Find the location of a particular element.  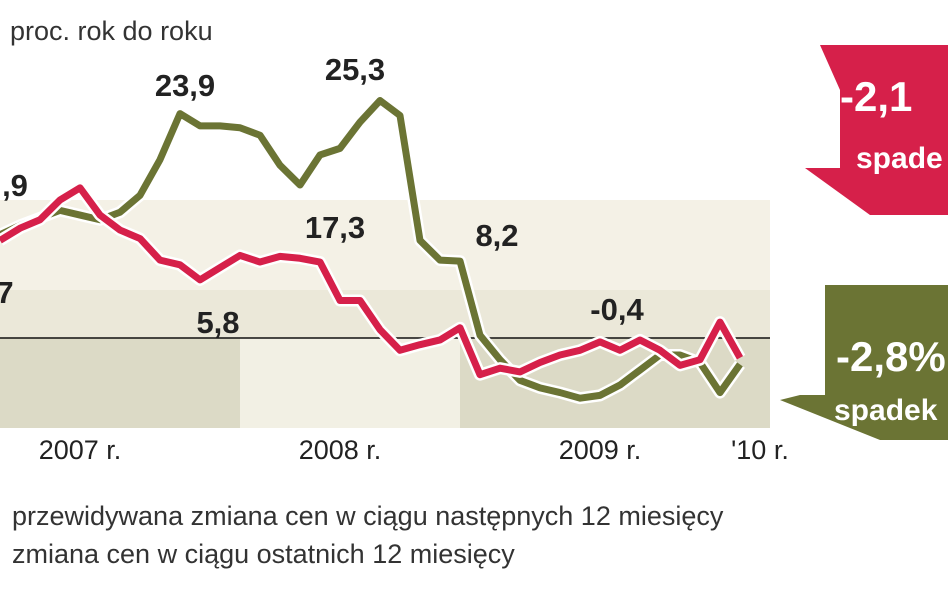

annotation: 17,3 is located at coordinates (335, 227).